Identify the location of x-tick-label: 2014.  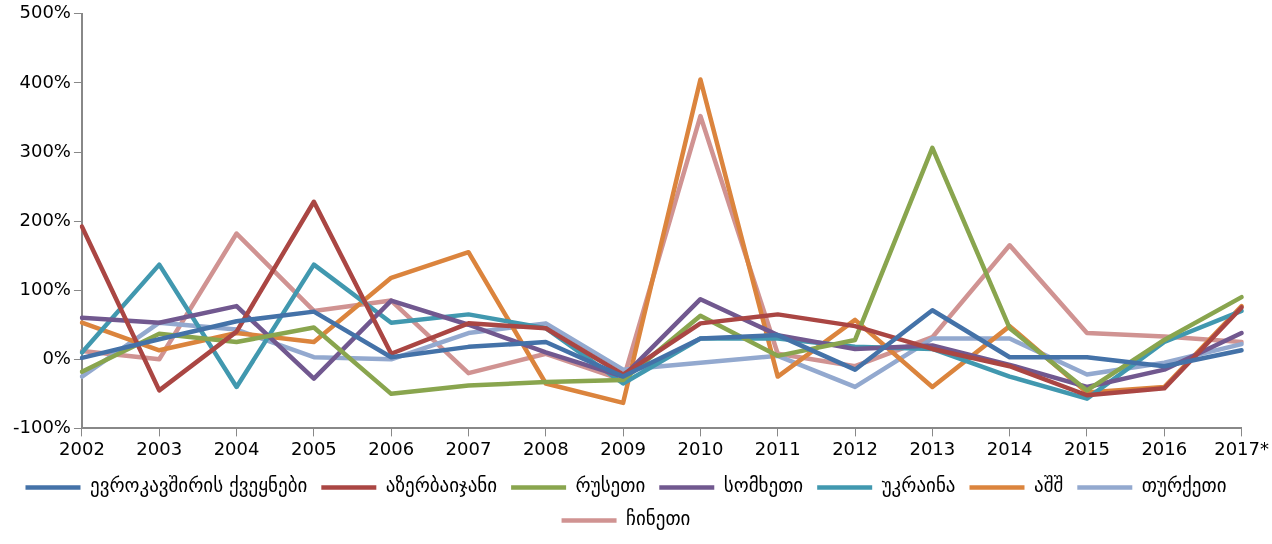
(1009, 448).